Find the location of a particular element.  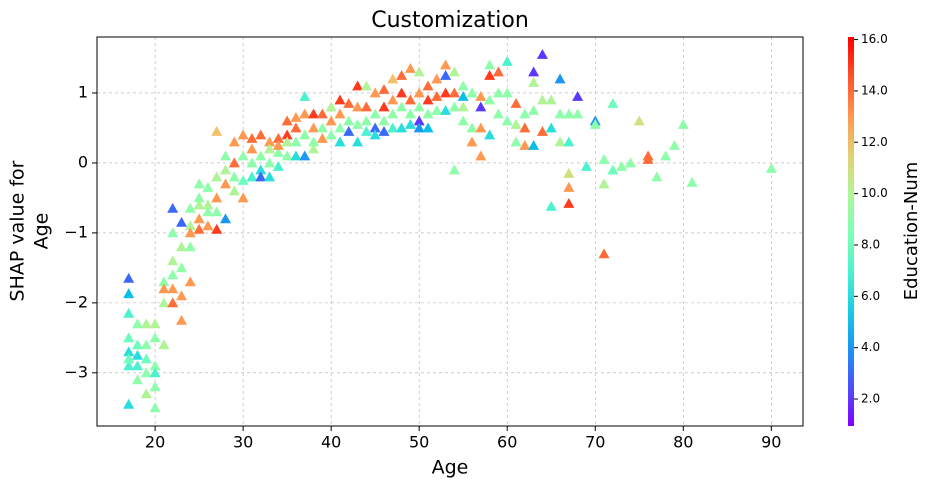

x-tick-label: 80 is located at coordinates (683, 442).